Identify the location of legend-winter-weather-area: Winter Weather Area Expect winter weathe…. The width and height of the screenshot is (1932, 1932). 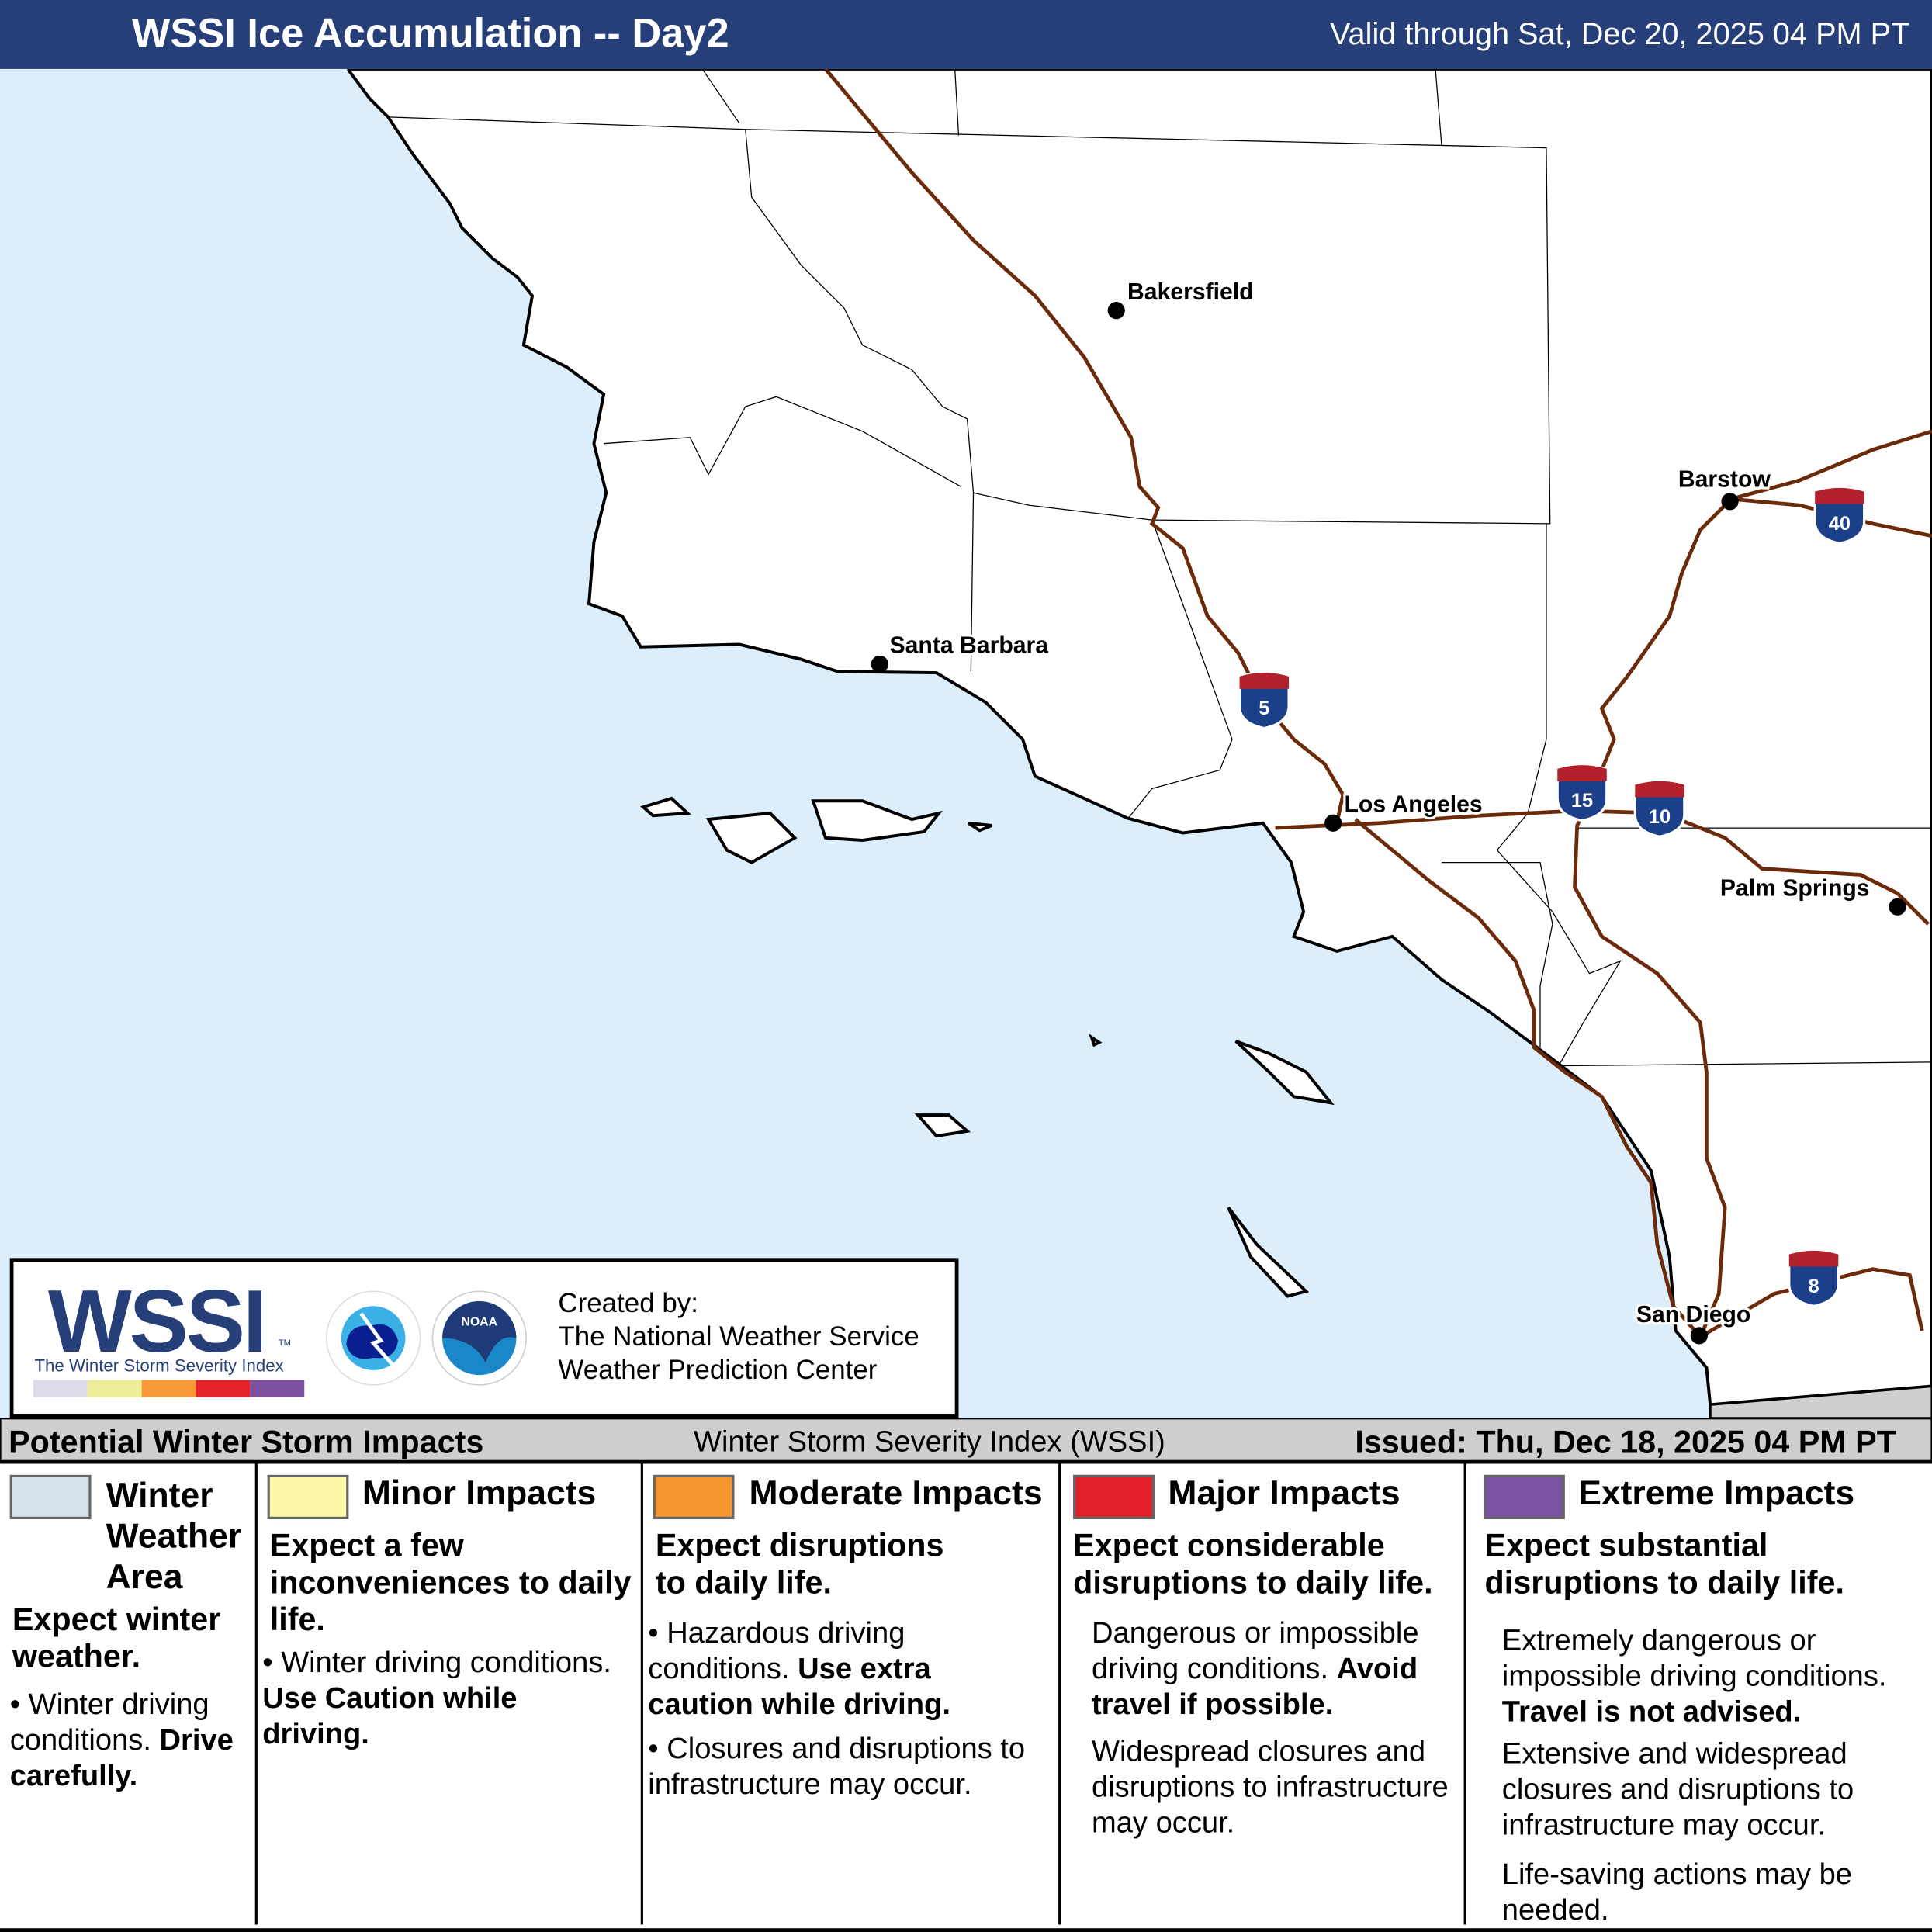
(129, 1693).